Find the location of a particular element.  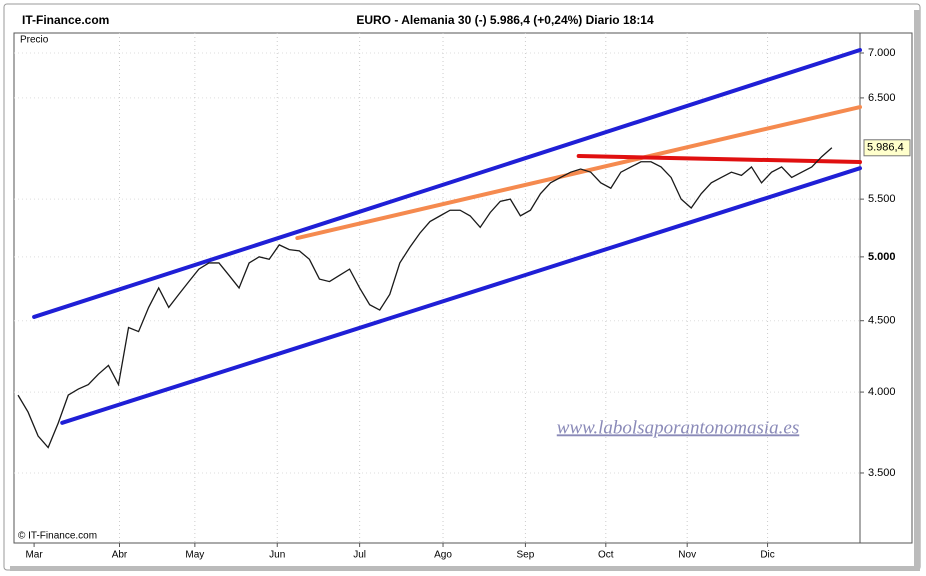

last-price-box is located at coordinates (887, 148).